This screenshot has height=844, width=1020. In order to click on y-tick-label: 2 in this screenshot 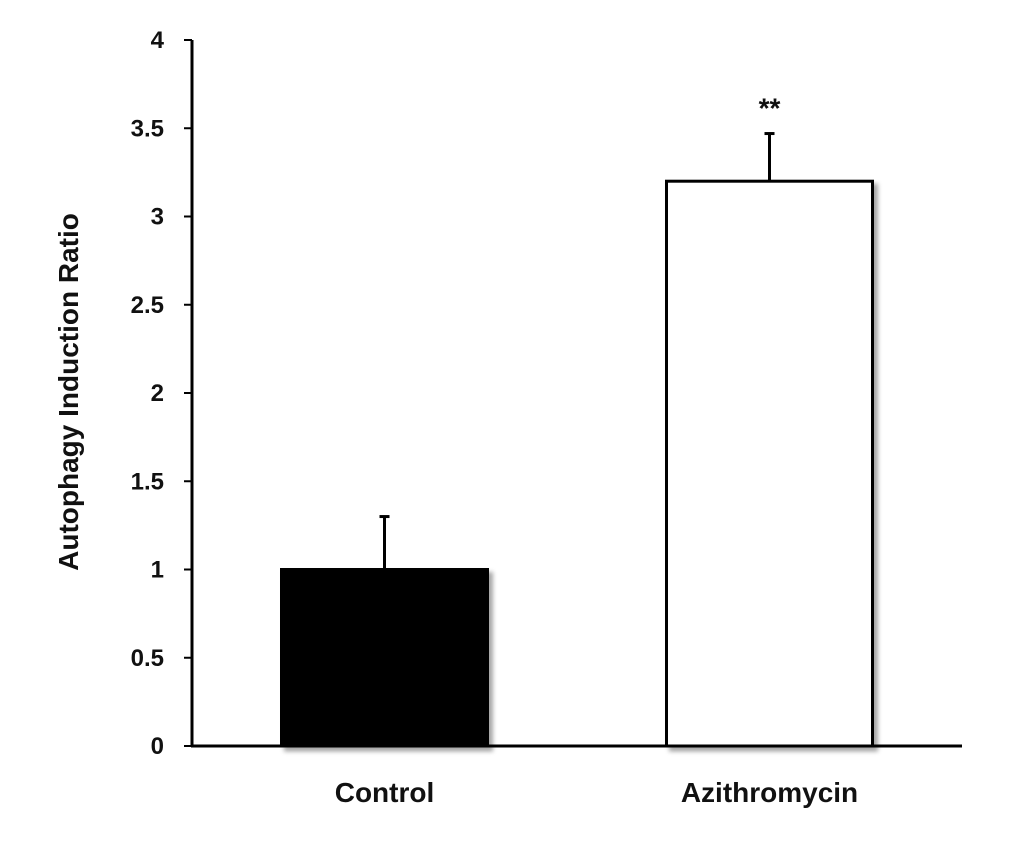, I will do `click(157, 393)`.